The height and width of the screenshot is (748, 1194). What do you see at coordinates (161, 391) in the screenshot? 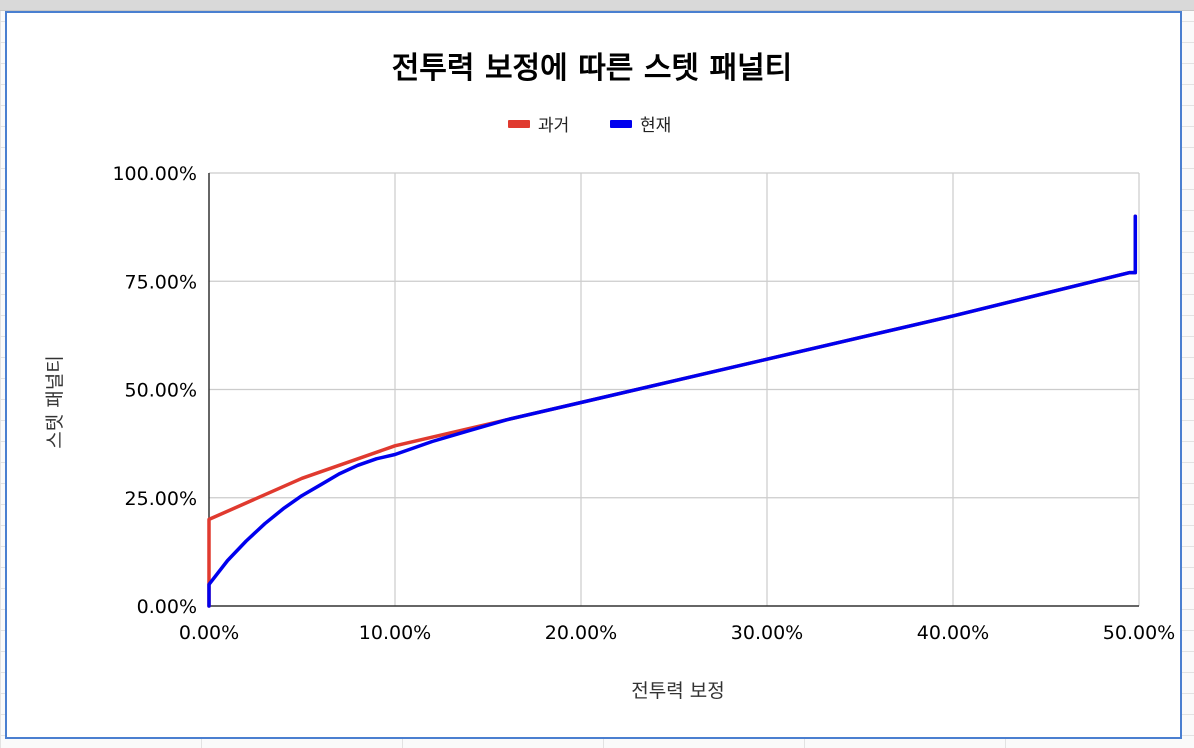
I see `y-tick-label: 50.00%` at bounding box center [161, 391].